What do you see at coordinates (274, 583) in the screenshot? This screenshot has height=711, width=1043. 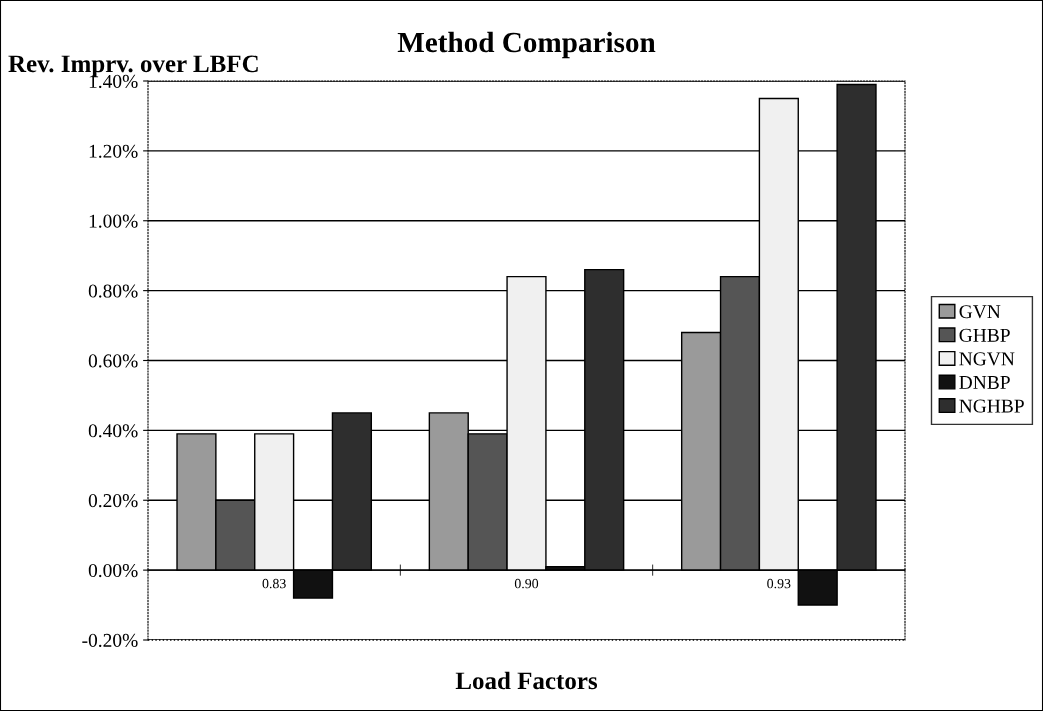 I see `x-tick-label: 0.83` at bounding box center [274, 583].